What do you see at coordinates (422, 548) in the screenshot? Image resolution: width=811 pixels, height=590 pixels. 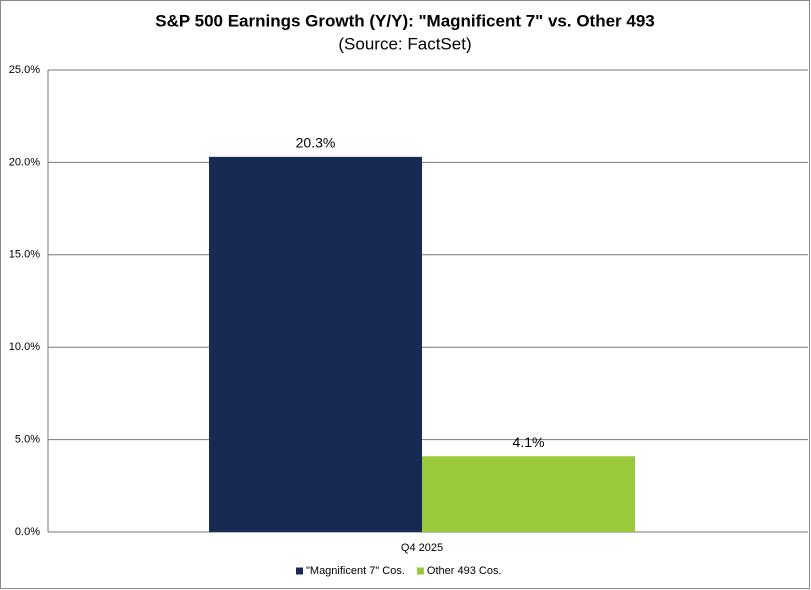 I see `x-tick-label: Q4 2025` at bounding box center [422, 548].